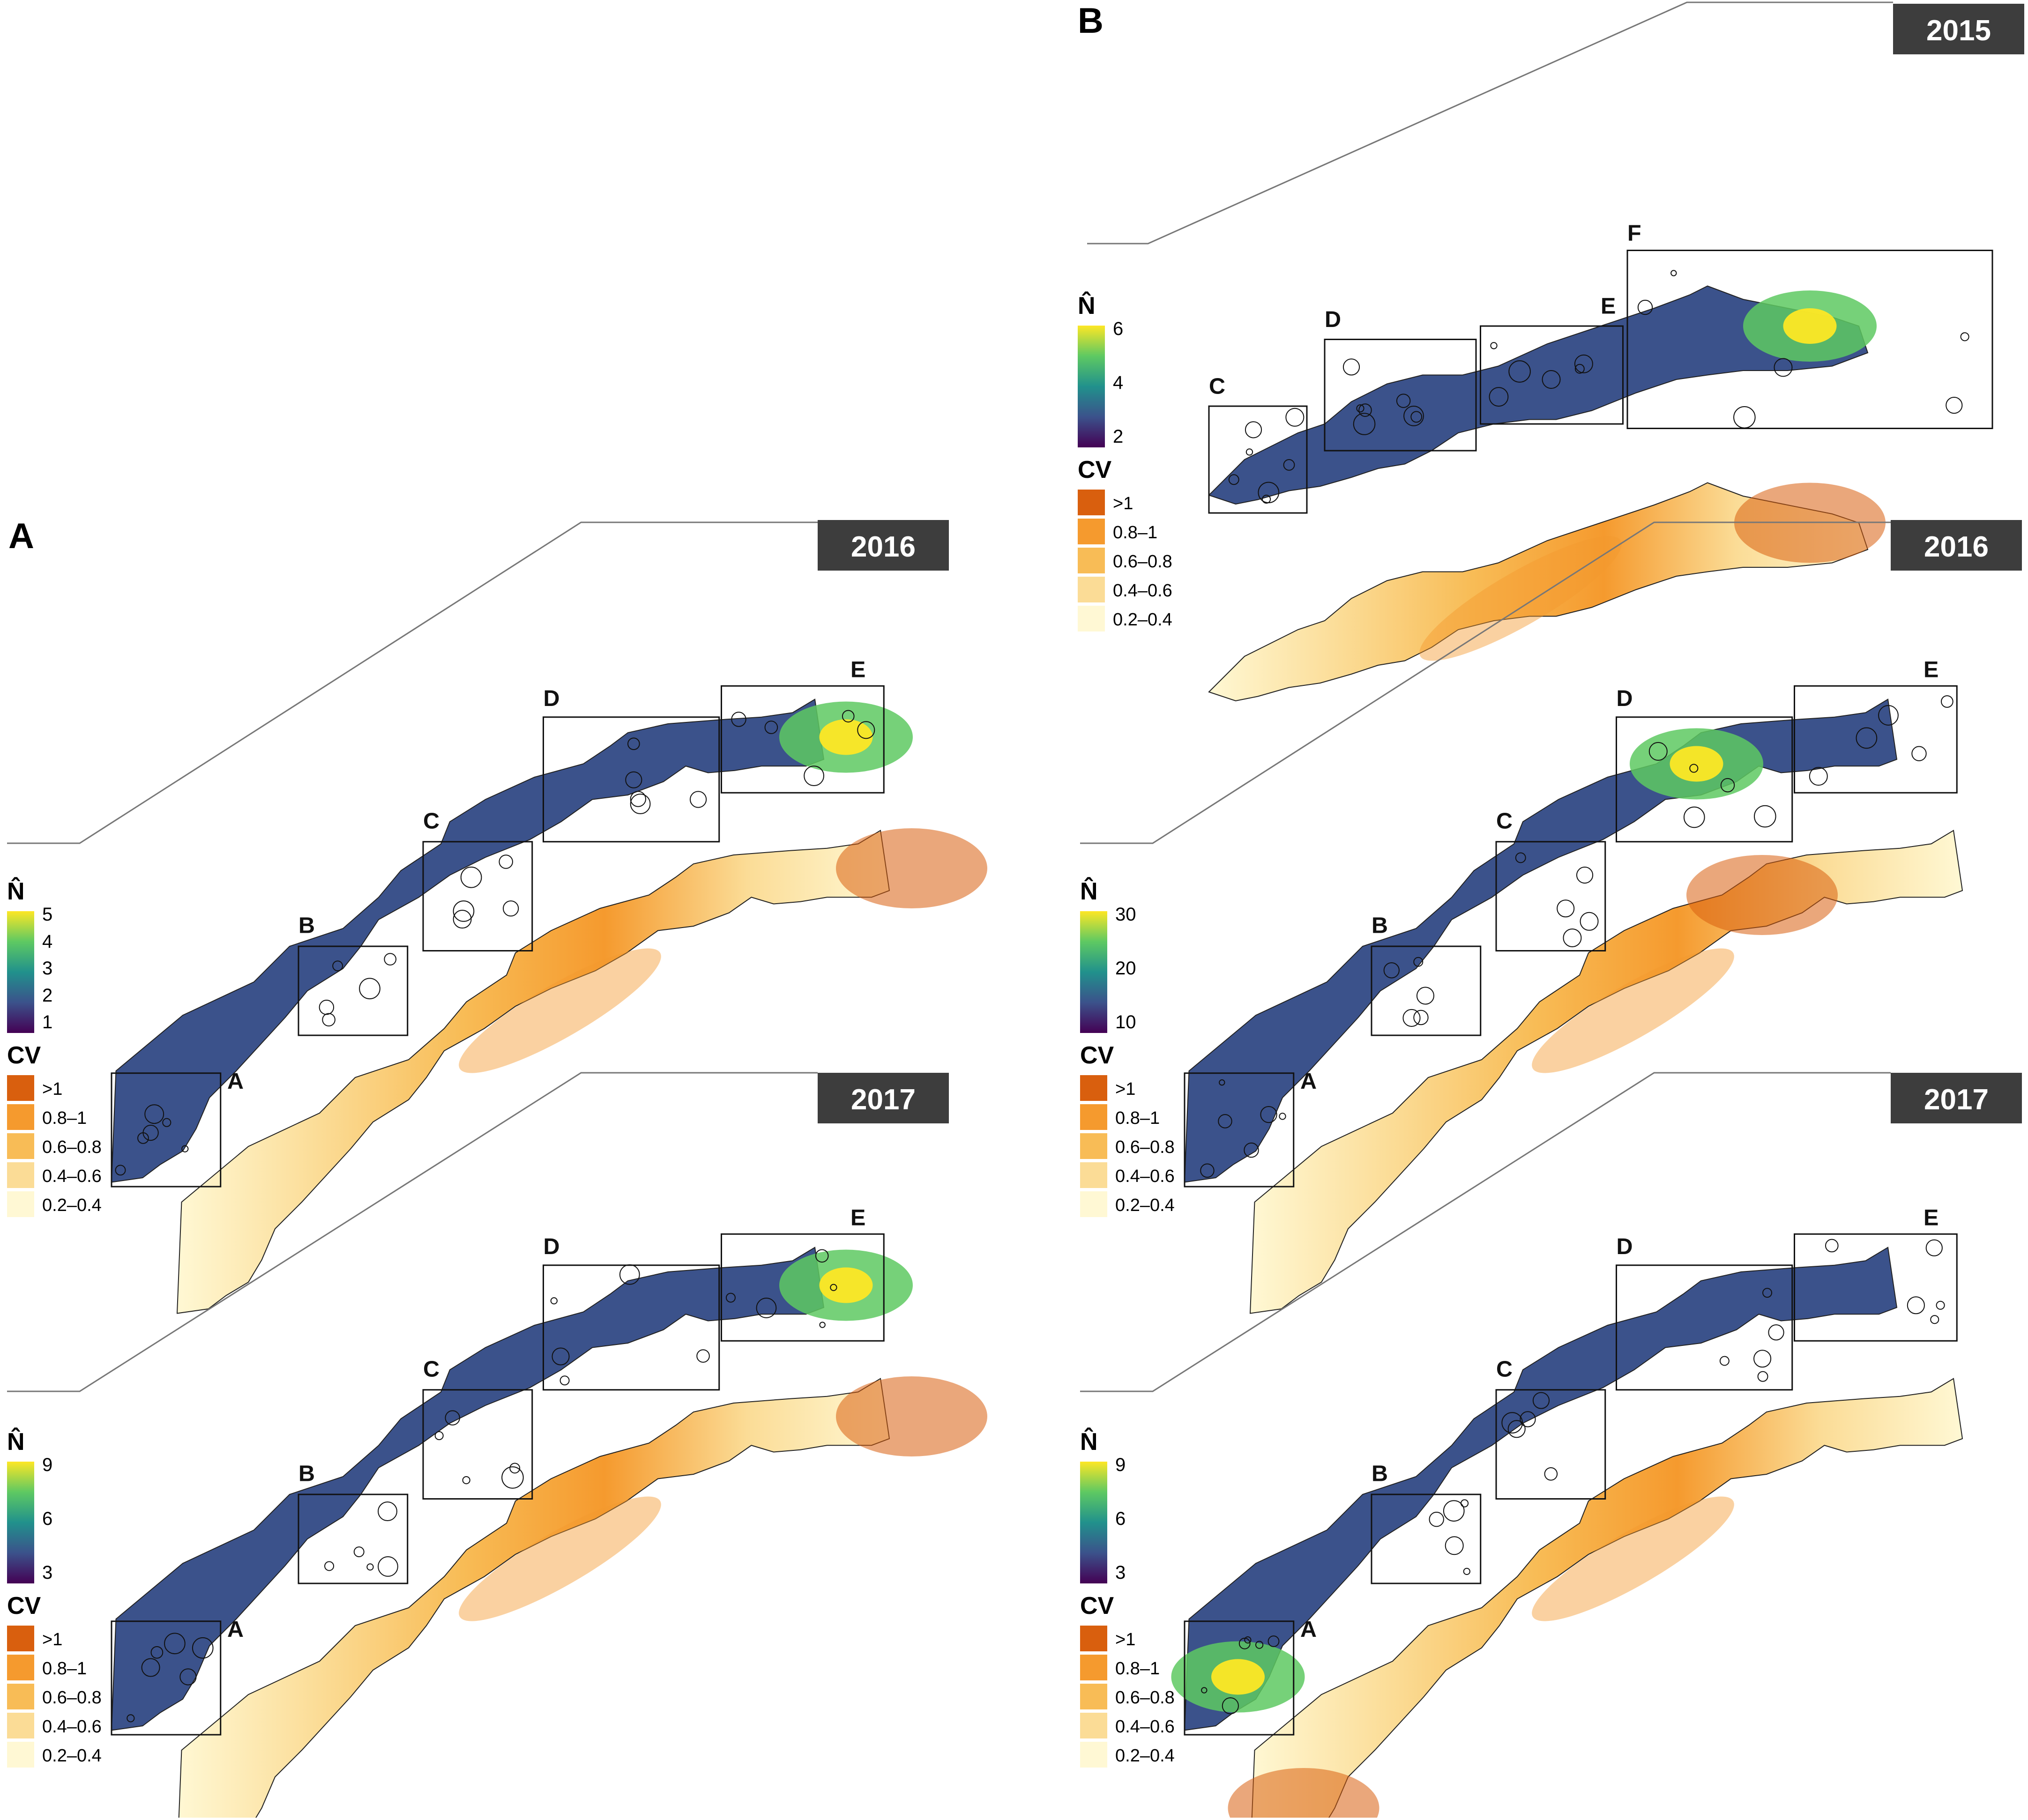  What do you see at coordinates (1426, 1538) in the screenshot?
I see `region-box-B` at bounding box center [1426, 1538].